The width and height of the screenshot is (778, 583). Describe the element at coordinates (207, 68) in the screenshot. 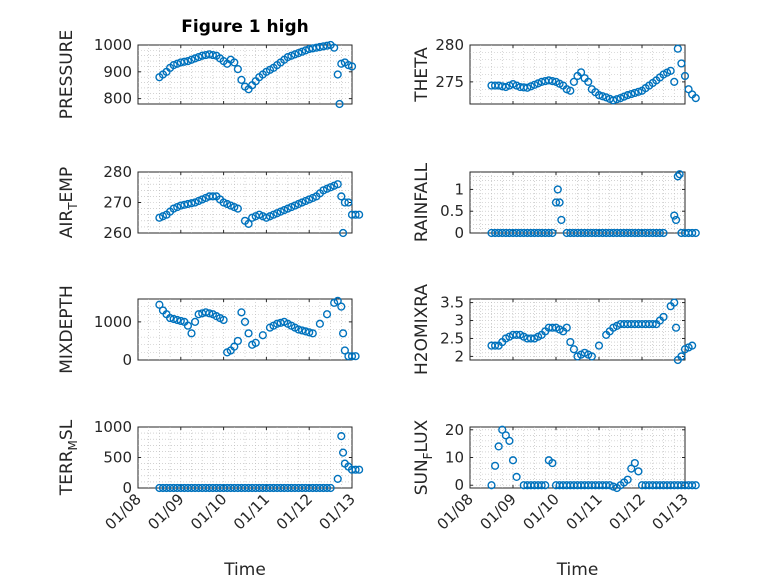

I see `subplot-pressure: 800 900 1000 PRESSURE Figure 1 high` at that location.